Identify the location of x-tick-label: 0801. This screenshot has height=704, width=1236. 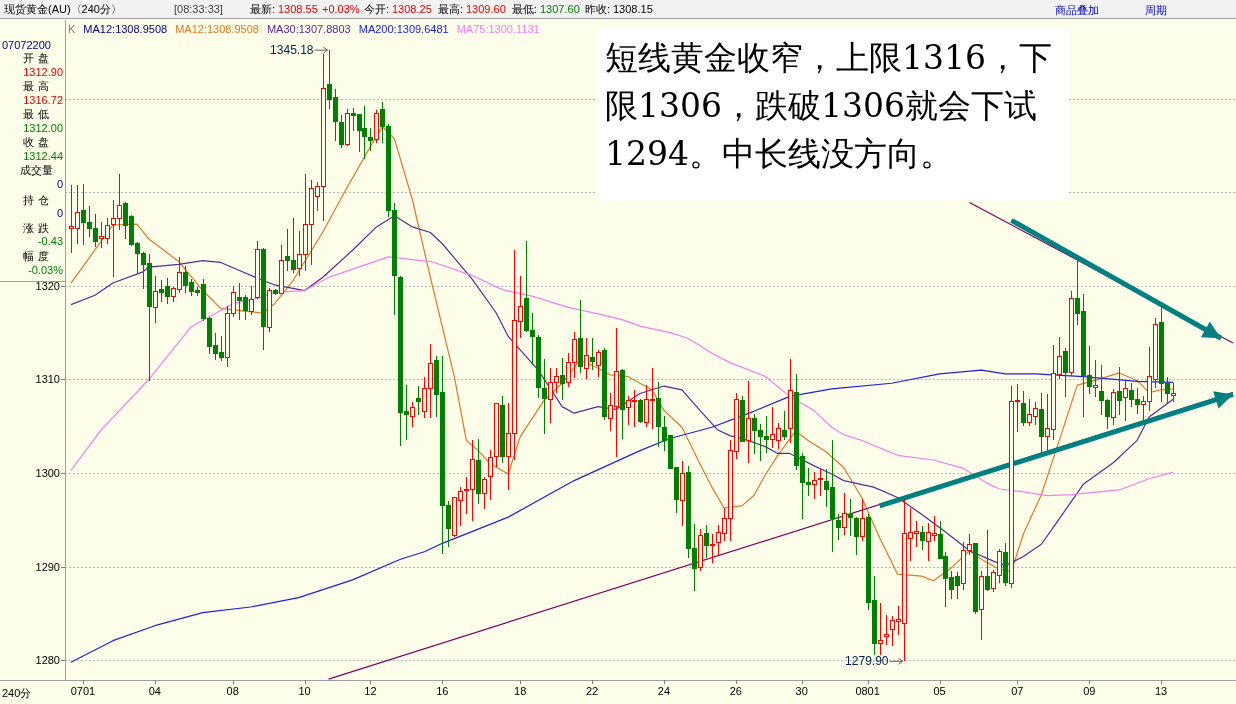
(867, 691).